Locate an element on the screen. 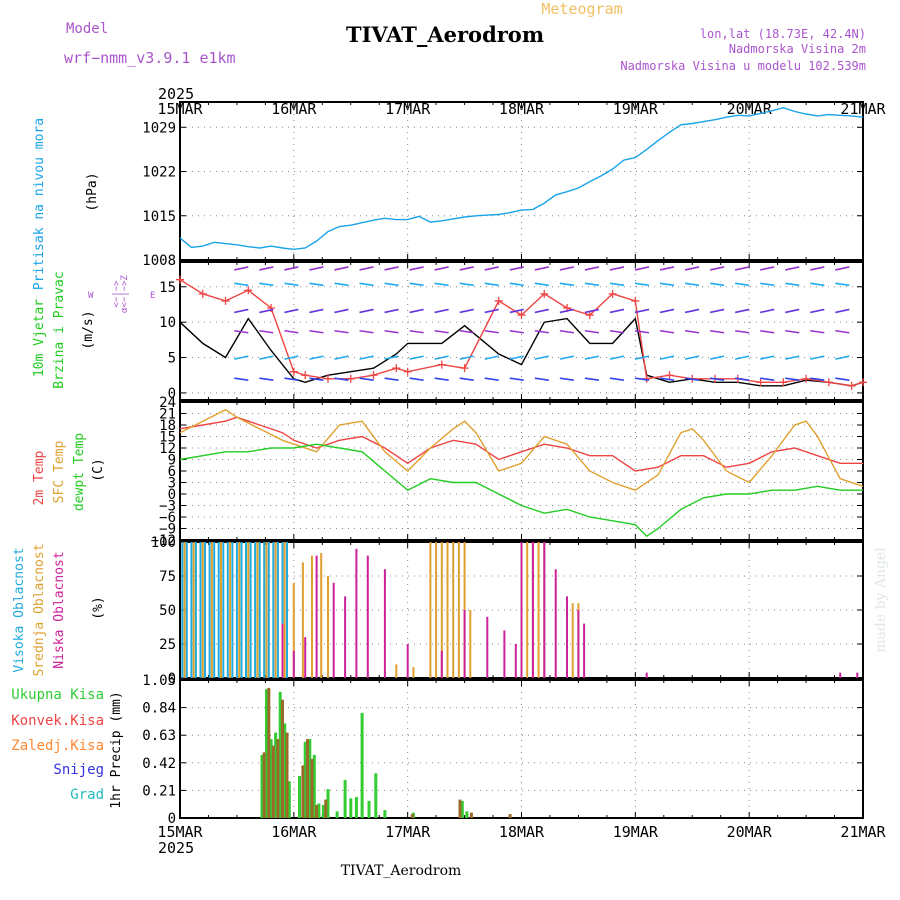 Image resolution: width=900 pixels, height=900 pixels. page-subtitle: Meteogram is located at coordinates (581, 9).